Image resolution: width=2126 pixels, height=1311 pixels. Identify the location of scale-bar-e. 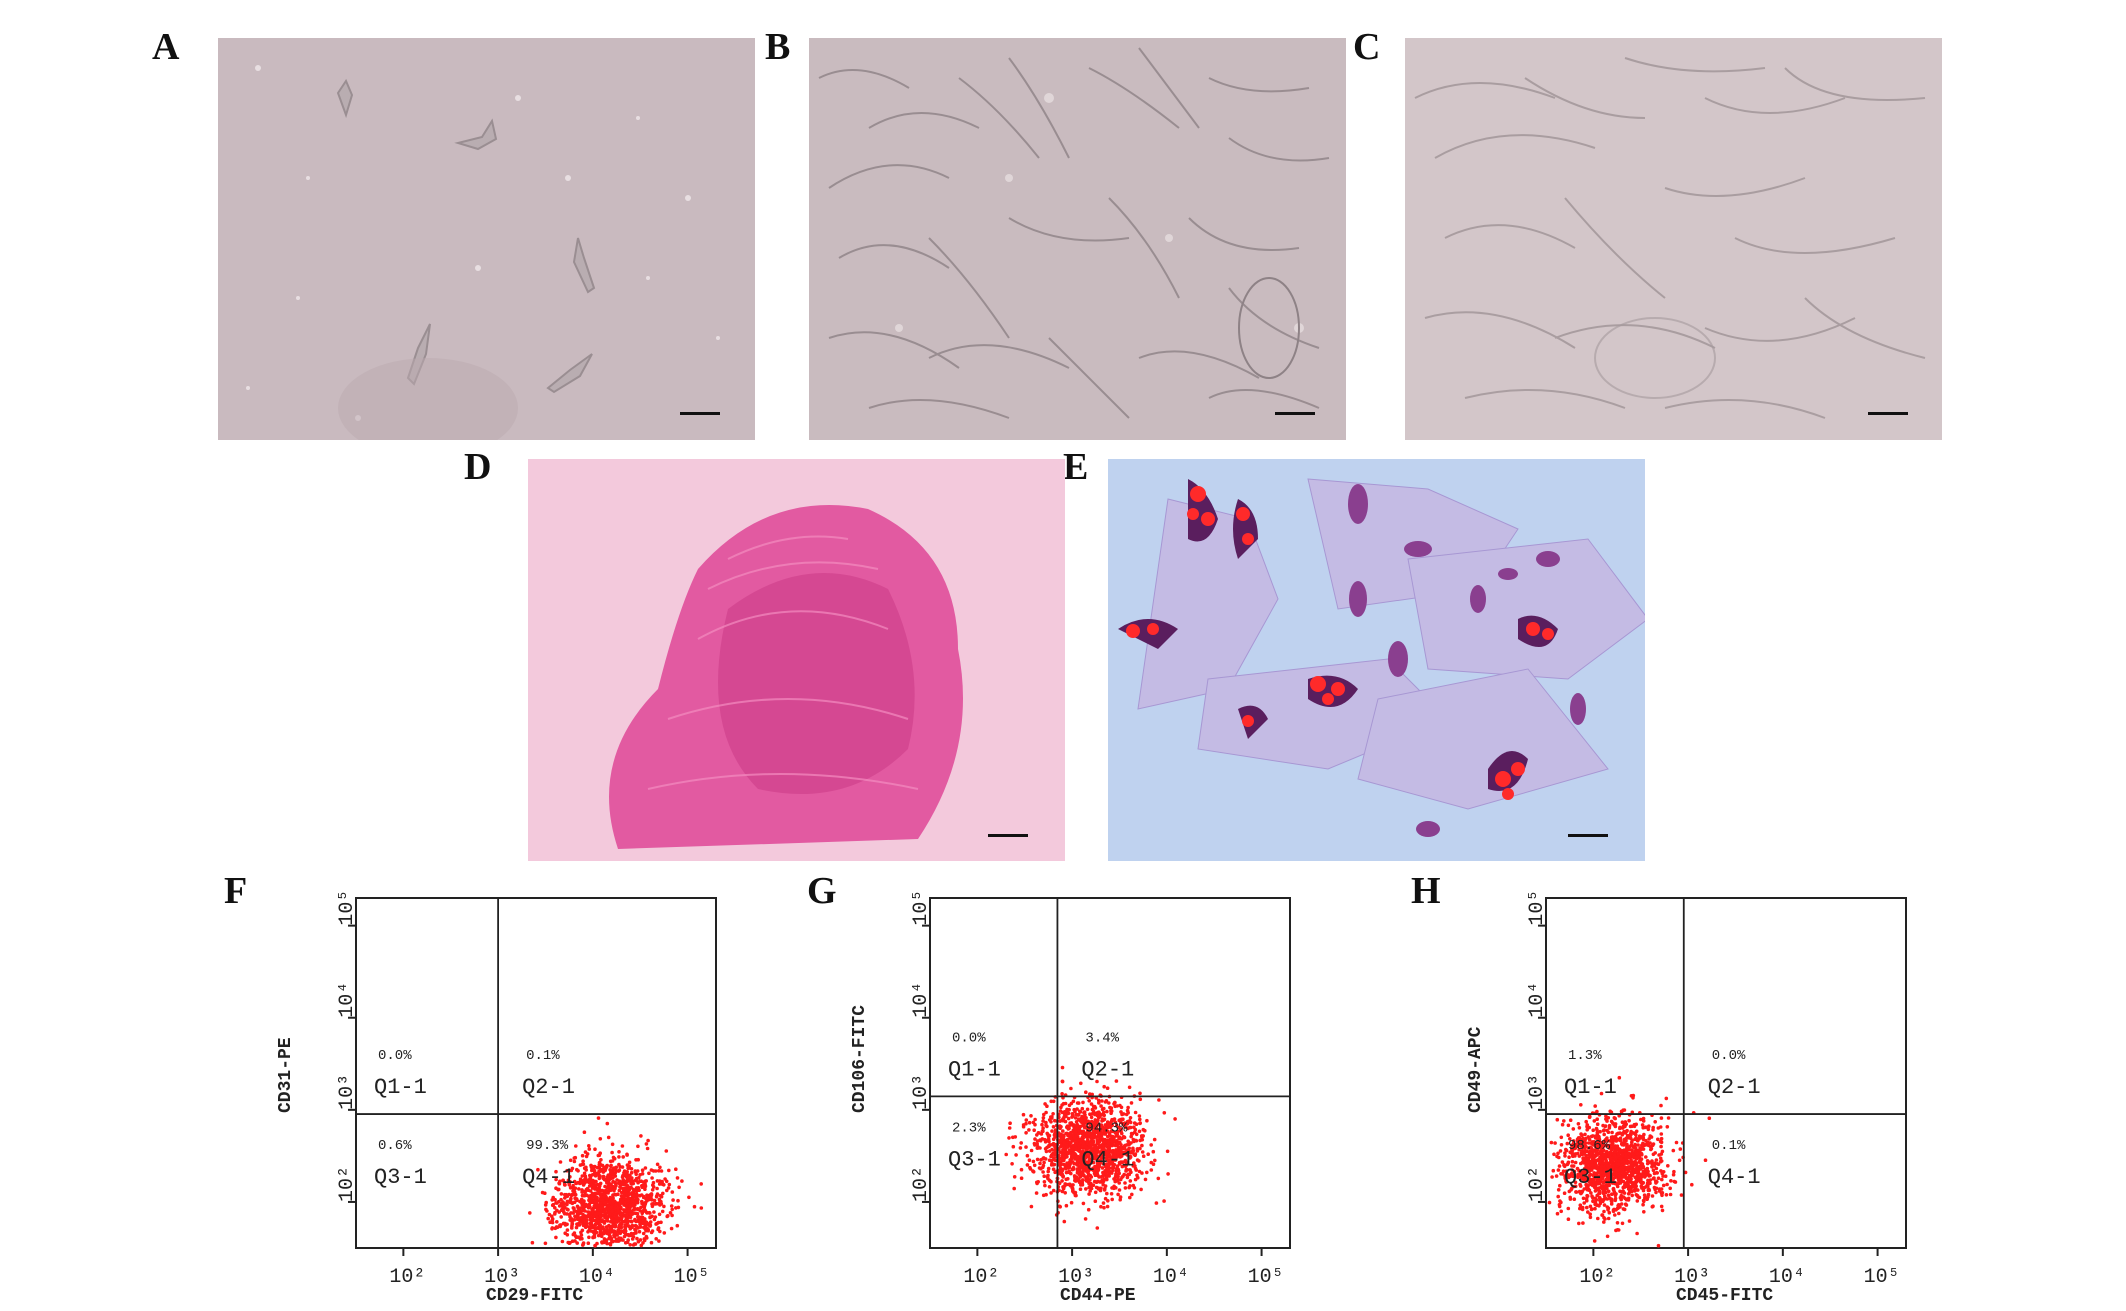
(1588, 835).